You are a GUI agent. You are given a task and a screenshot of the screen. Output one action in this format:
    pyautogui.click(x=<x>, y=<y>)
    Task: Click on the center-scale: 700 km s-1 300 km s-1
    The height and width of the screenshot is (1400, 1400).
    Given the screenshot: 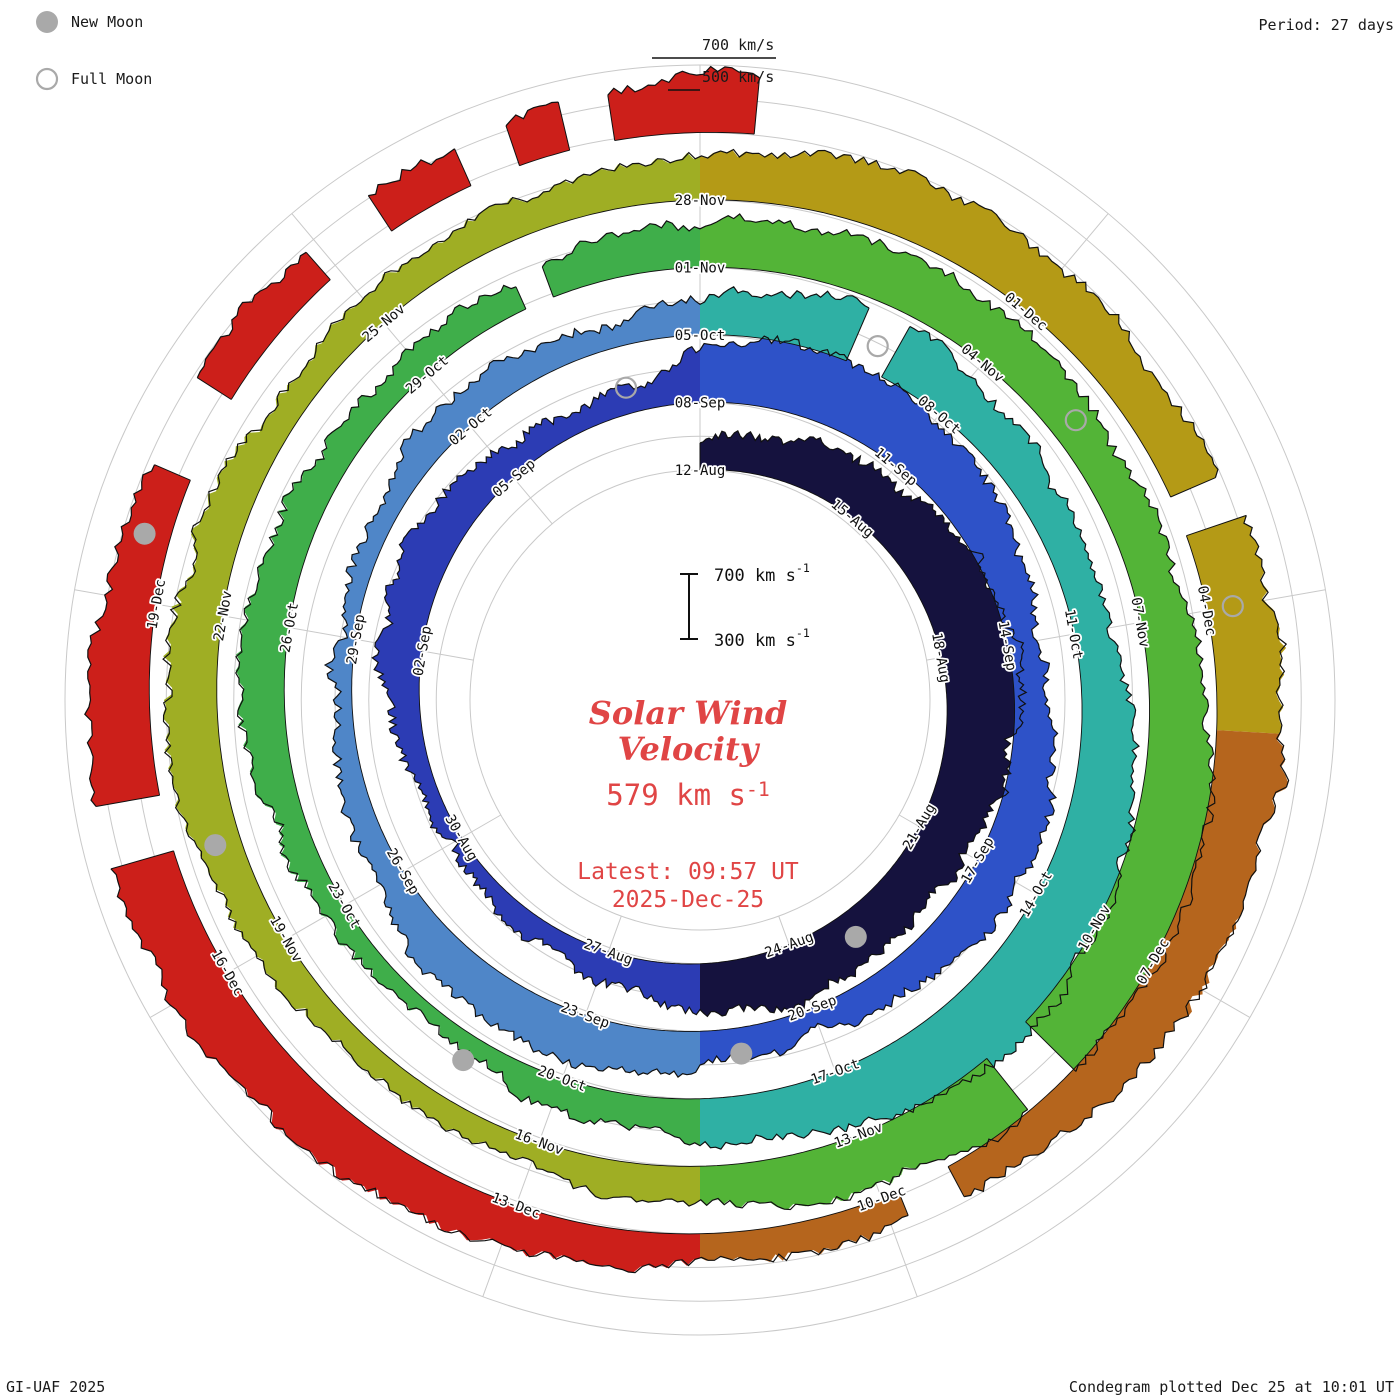 What is the action you would take?
    pyautogui.click(x=745, y=606)
    